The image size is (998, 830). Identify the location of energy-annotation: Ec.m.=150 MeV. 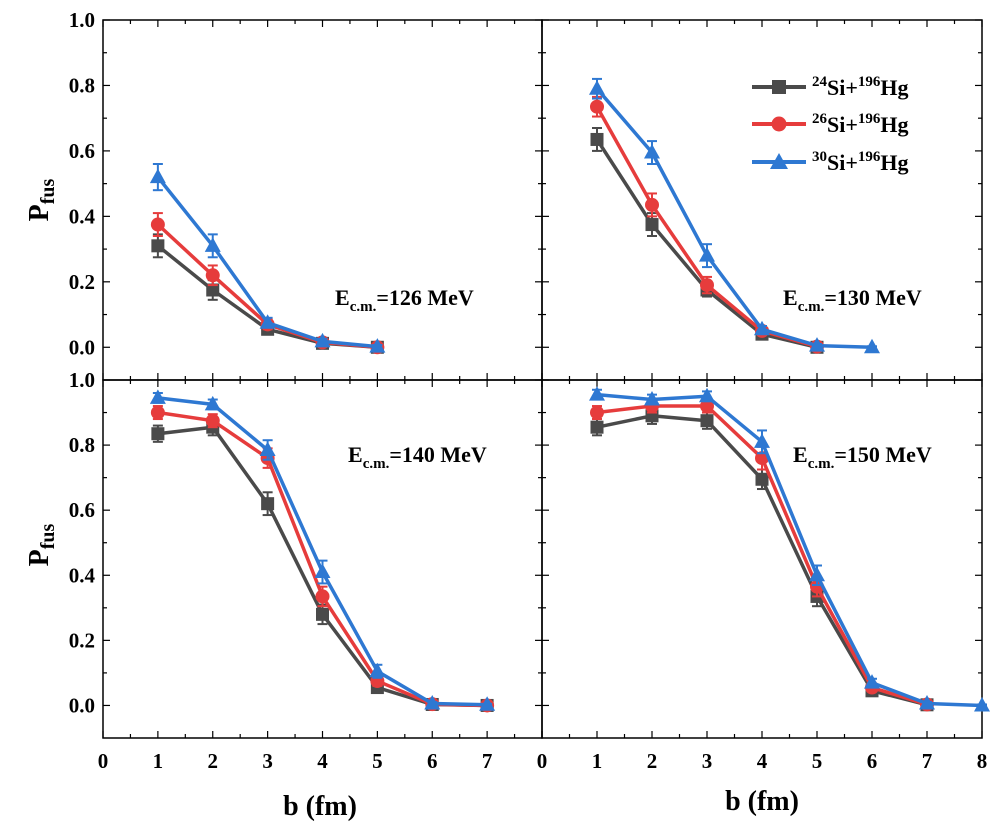
(862, 457).